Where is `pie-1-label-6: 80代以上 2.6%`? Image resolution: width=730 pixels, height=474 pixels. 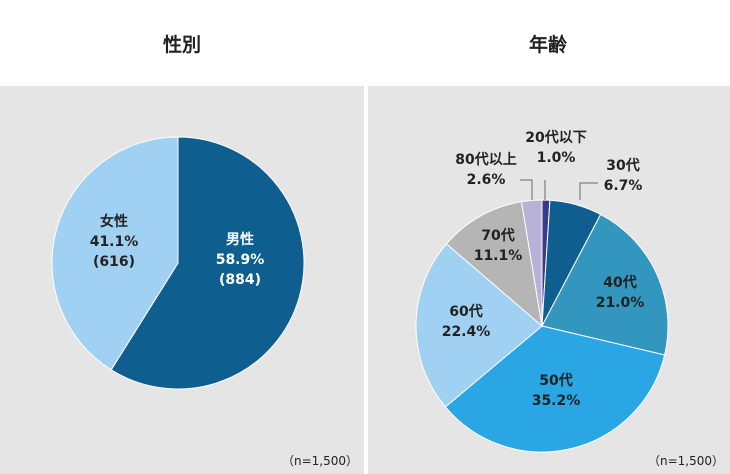
pie-1-label-6: 80代以上 2.6% is located at coordinates (485, 169).